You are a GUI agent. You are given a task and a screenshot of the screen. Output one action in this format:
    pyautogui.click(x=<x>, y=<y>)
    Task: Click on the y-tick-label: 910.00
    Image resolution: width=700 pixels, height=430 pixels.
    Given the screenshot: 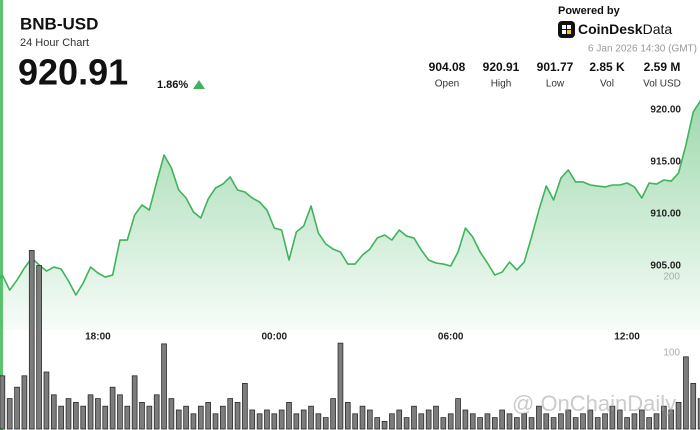 What is the action you would take?
    pyautogui.click(x=665, y=214)
    